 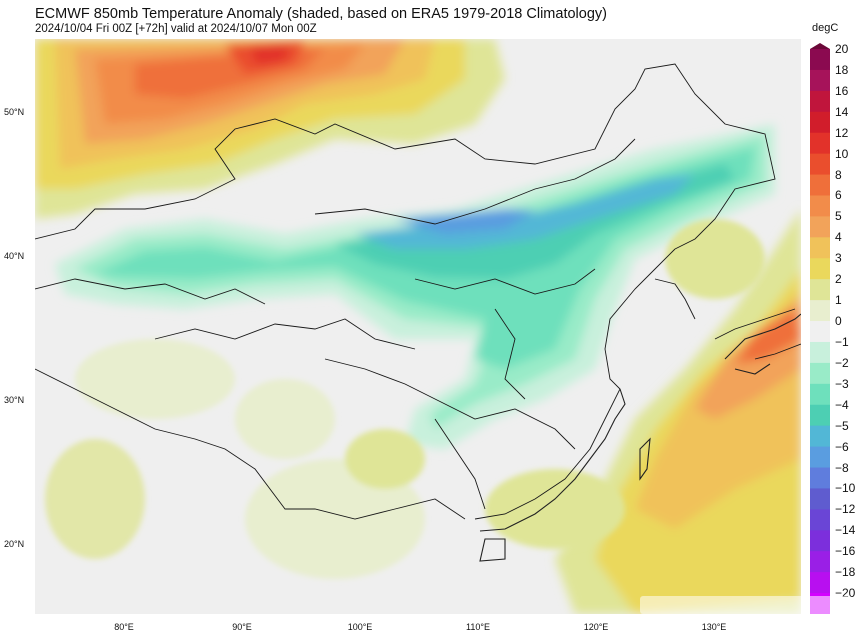 What do you see at coordinates (596, 627) in the screenshot?
I see `lon-label-120e: 120°E` at bounding box center [596, 627].